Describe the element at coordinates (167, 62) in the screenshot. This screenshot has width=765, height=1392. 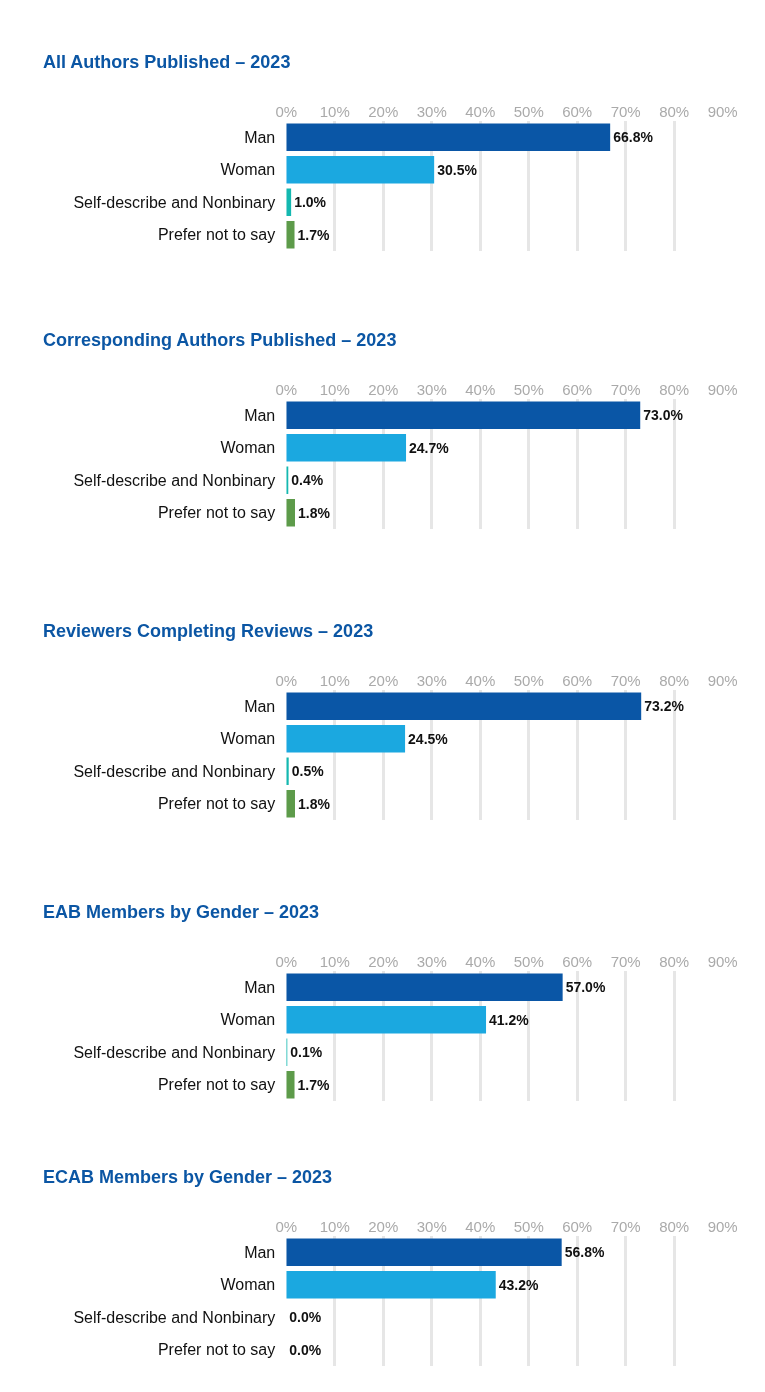
I see `chart-title: All Authors Published – 2023` at that location.